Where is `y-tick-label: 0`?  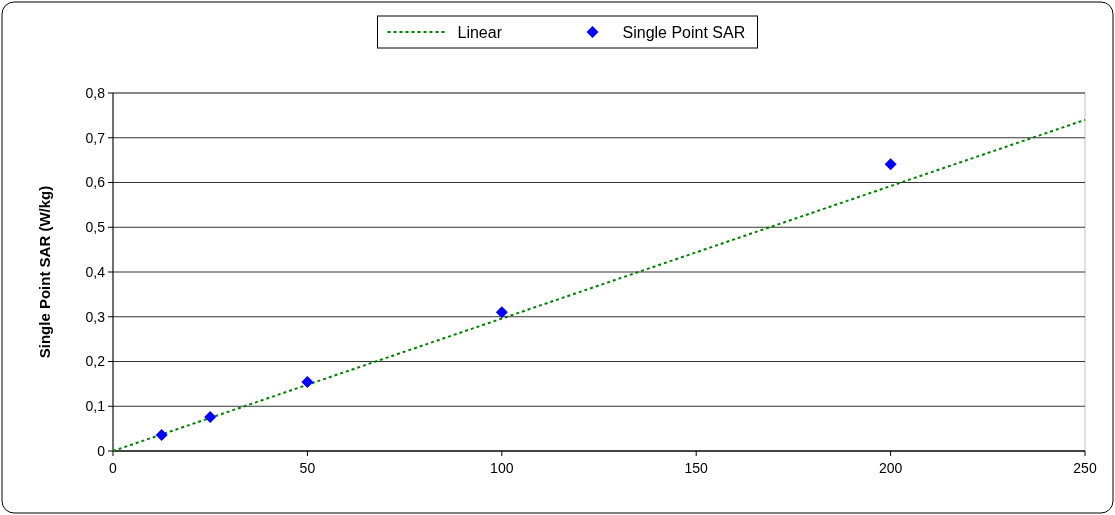 y-tick-label: 0 is located at coordinates (101, 450).